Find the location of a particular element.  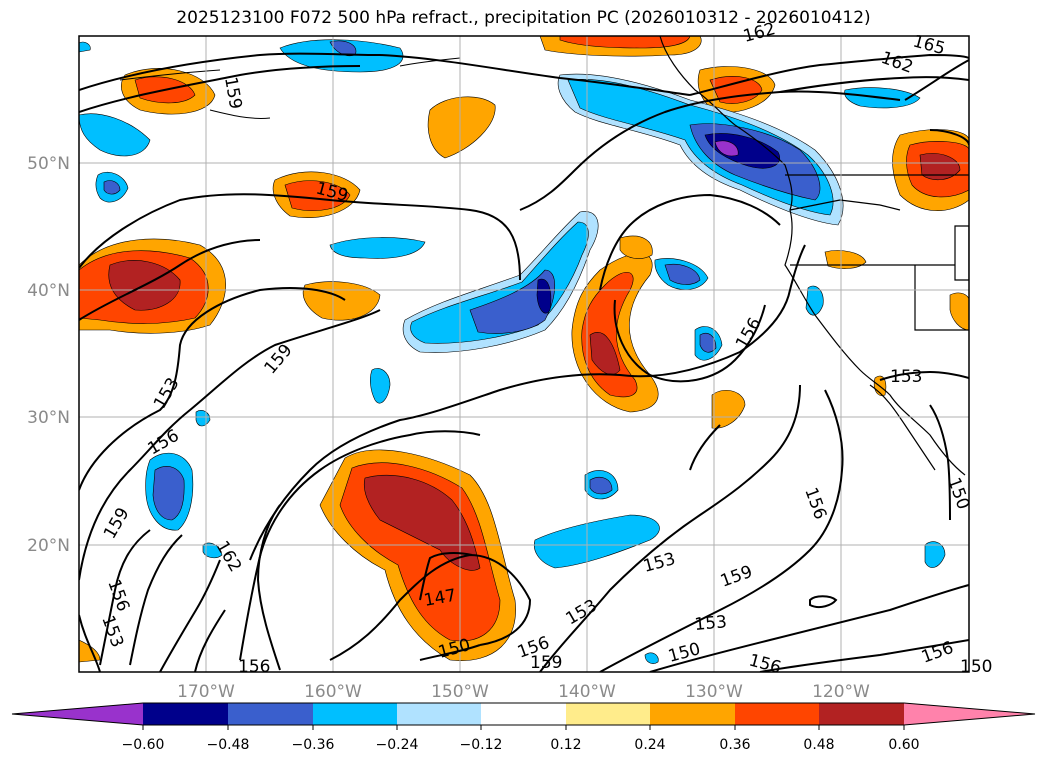

lat-label: 40°N is located at coordinates (48, 291).